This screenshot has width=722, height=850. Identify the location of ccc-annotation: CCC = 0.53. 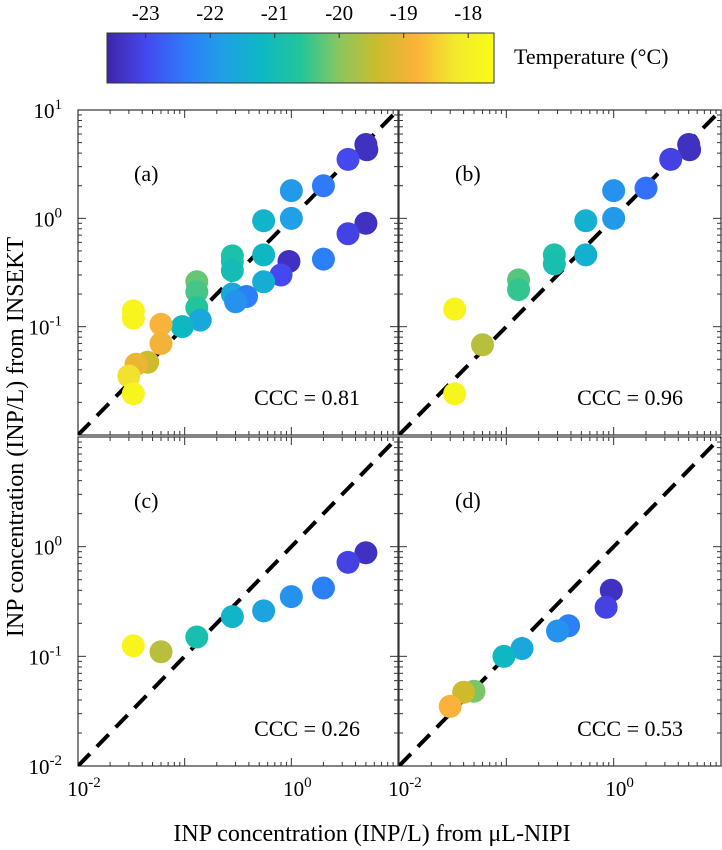
(630, 728).